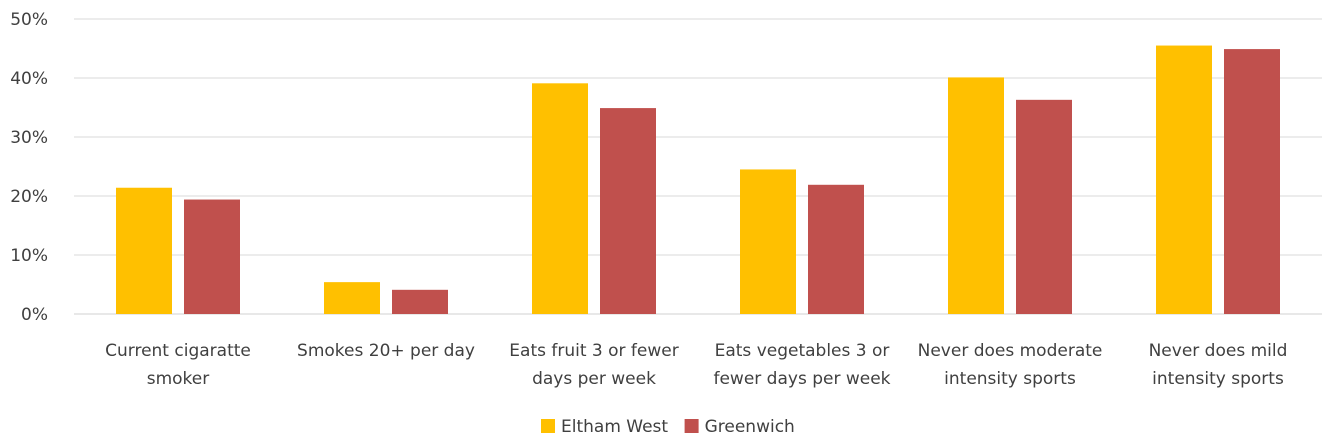 Image resolution: width=1332 pixels, height=448 pixels. What do you see at coordinates (29, 197) in the screenshot?
I see `y-tick-label: 20%` at bounding box center [29, 197].